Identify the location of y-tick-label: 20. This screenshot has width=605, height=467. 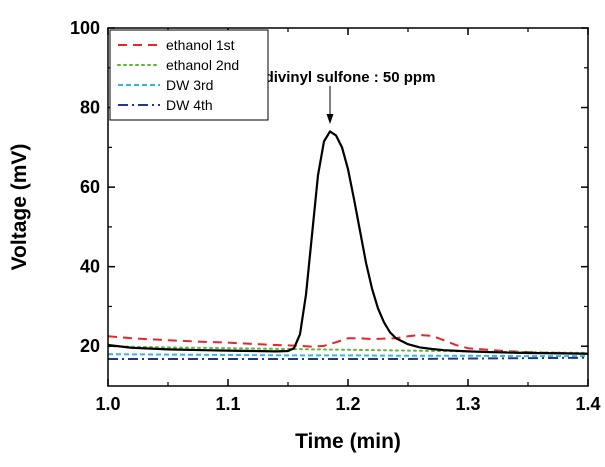
(90, 346).